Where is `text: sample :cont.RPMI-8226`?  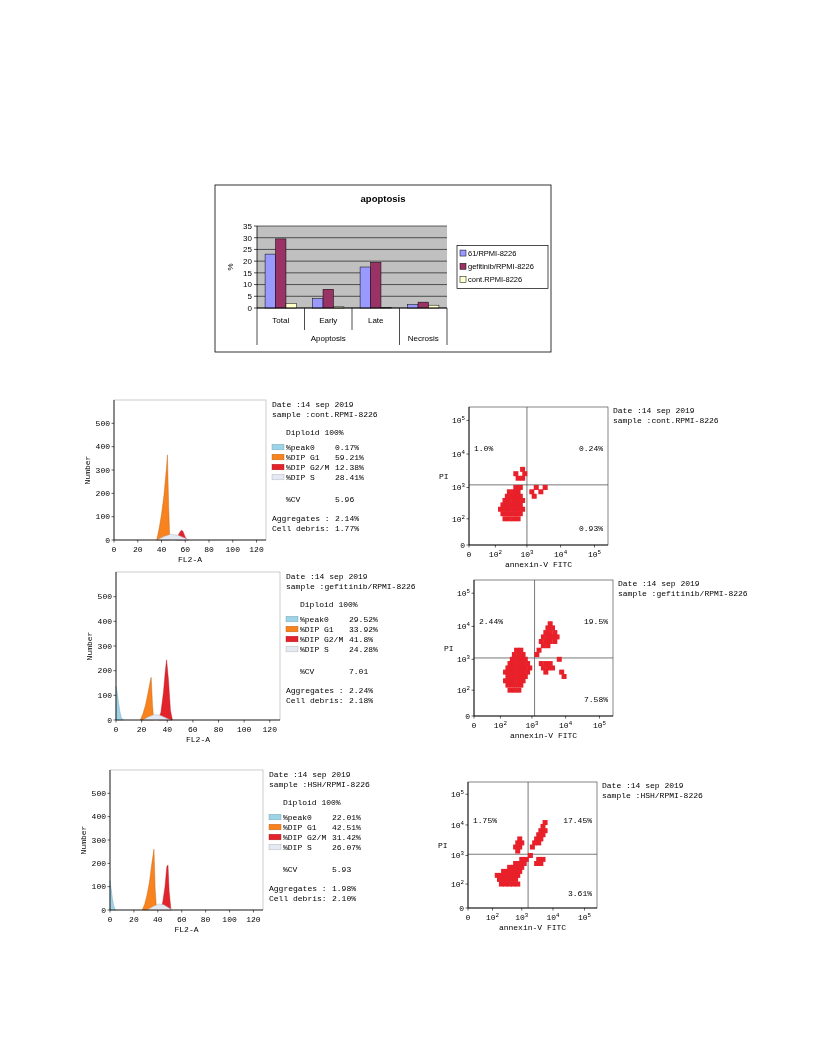
text: sample :cont.RPMI-8226 is located at coordinates (666, 420).